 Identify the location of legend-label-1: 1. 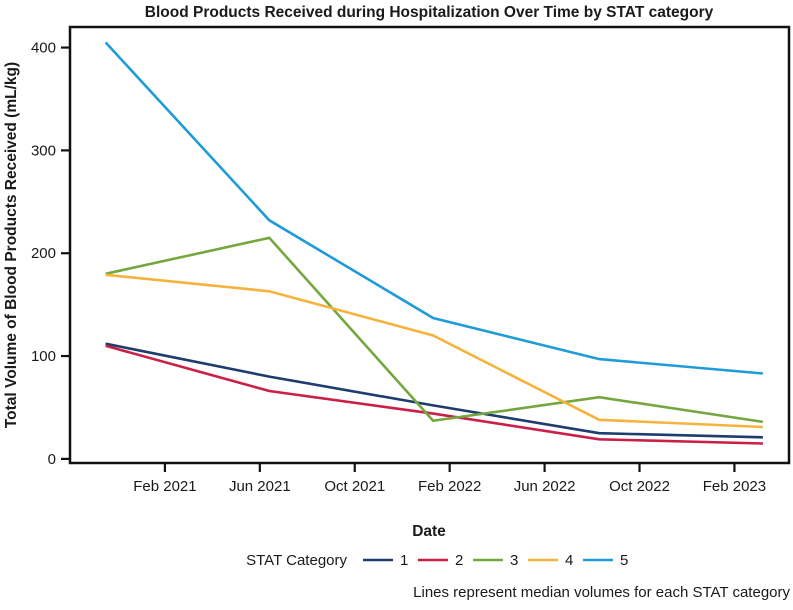
(404, 560).